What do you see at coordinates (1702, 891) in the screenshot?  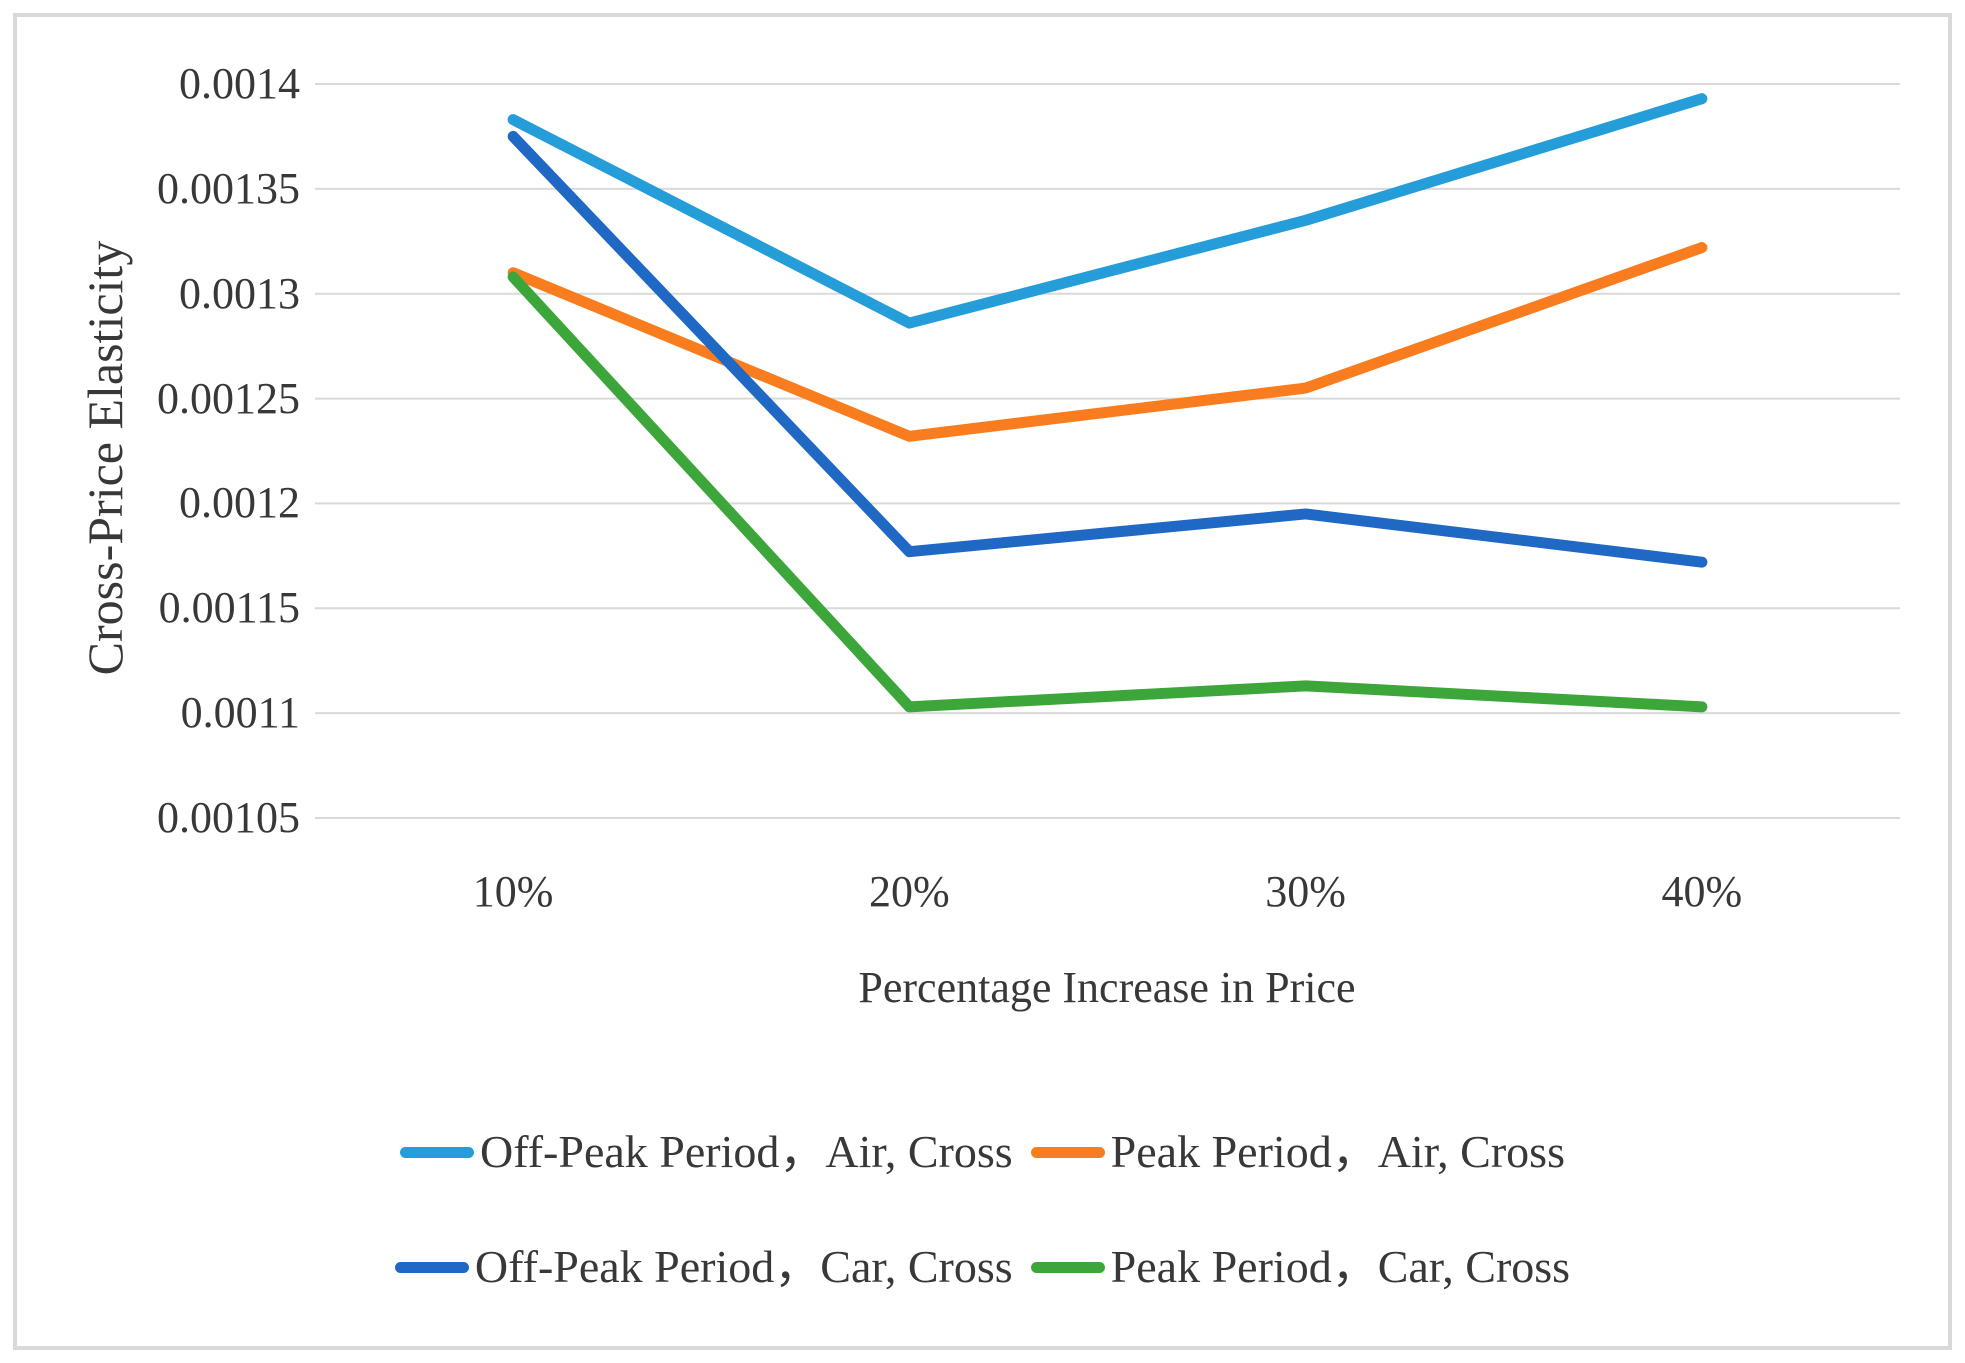 I see `x-tick-label: 40%` at bounding box center [1702, 891].